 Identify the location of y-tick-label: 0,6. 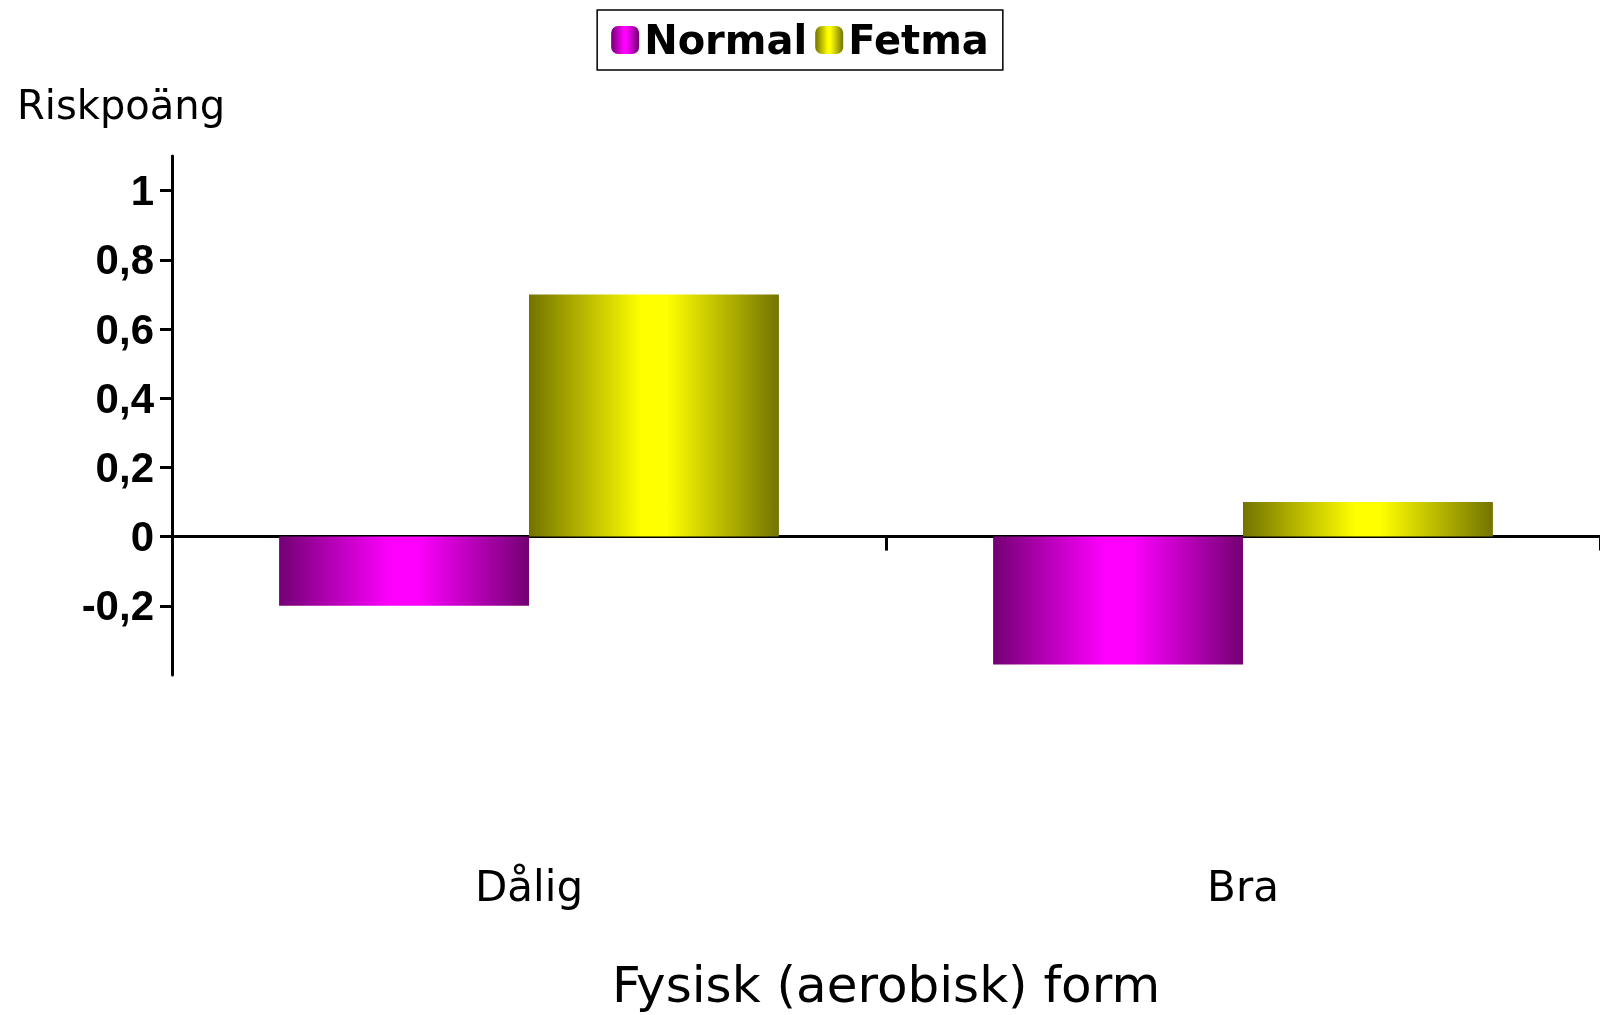
(124, 329).